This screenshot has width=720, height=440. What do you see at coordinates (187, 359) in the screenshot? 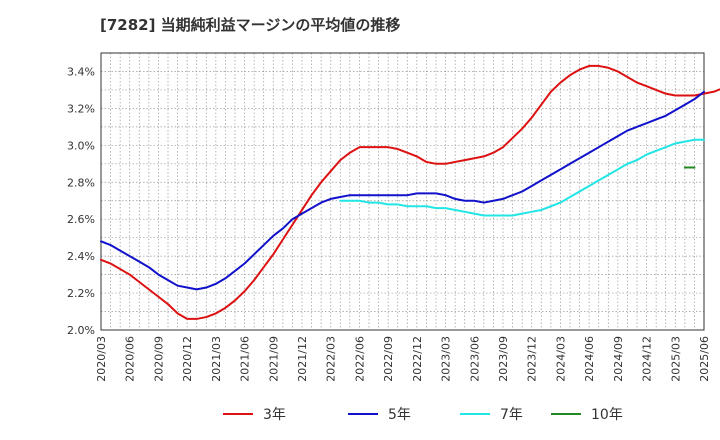
I see `x-tick-label: 2020/12` at bounding box center [187, 359].